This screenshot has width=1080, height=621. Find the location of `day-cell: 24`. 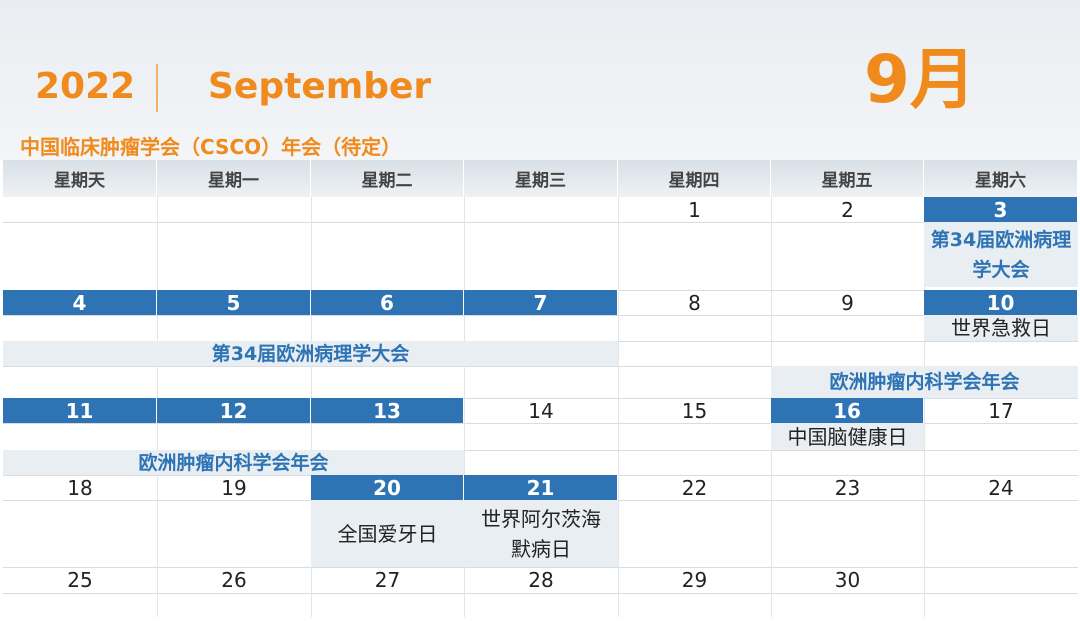

day-cell: 24 is located at coordinates (1001, 487).